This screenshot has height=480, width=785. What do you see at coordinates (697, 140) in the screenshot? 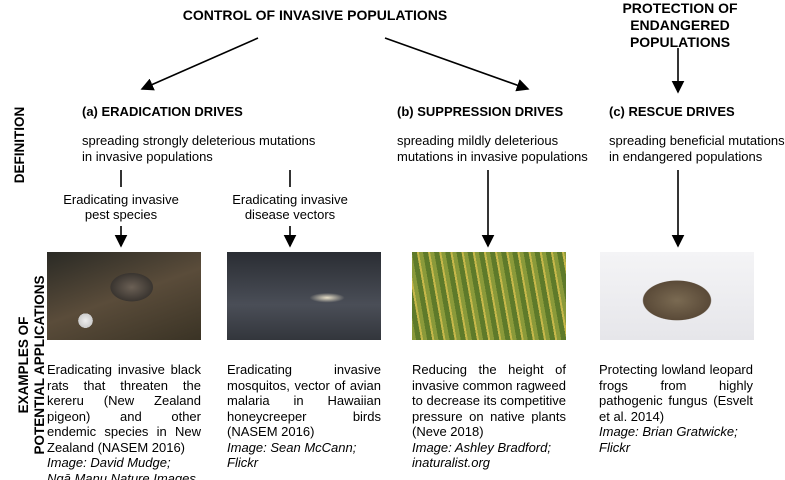
I see `def-line: spreading beneficial mutations` at bounding box center [697, 140].